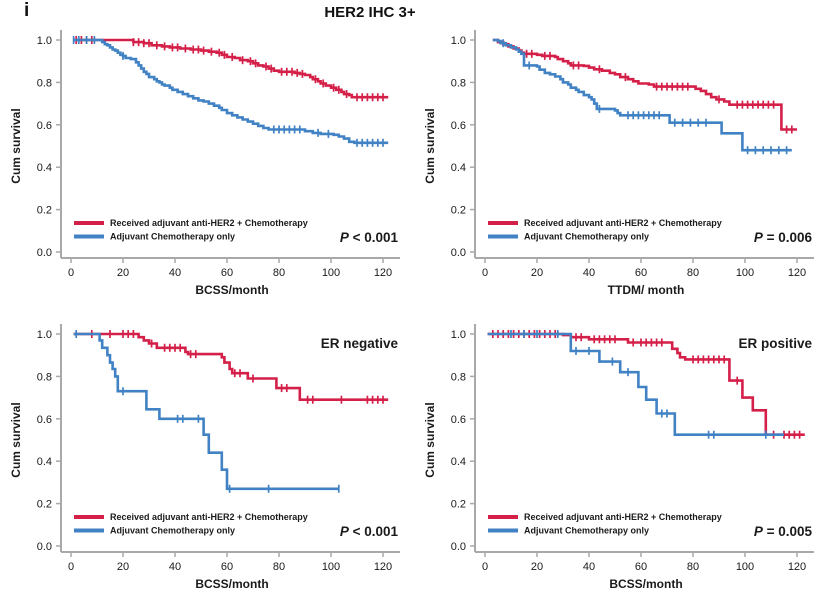 The image size is (826, 607). I want to click on p-value: P = 0.005, so click(783, 531).